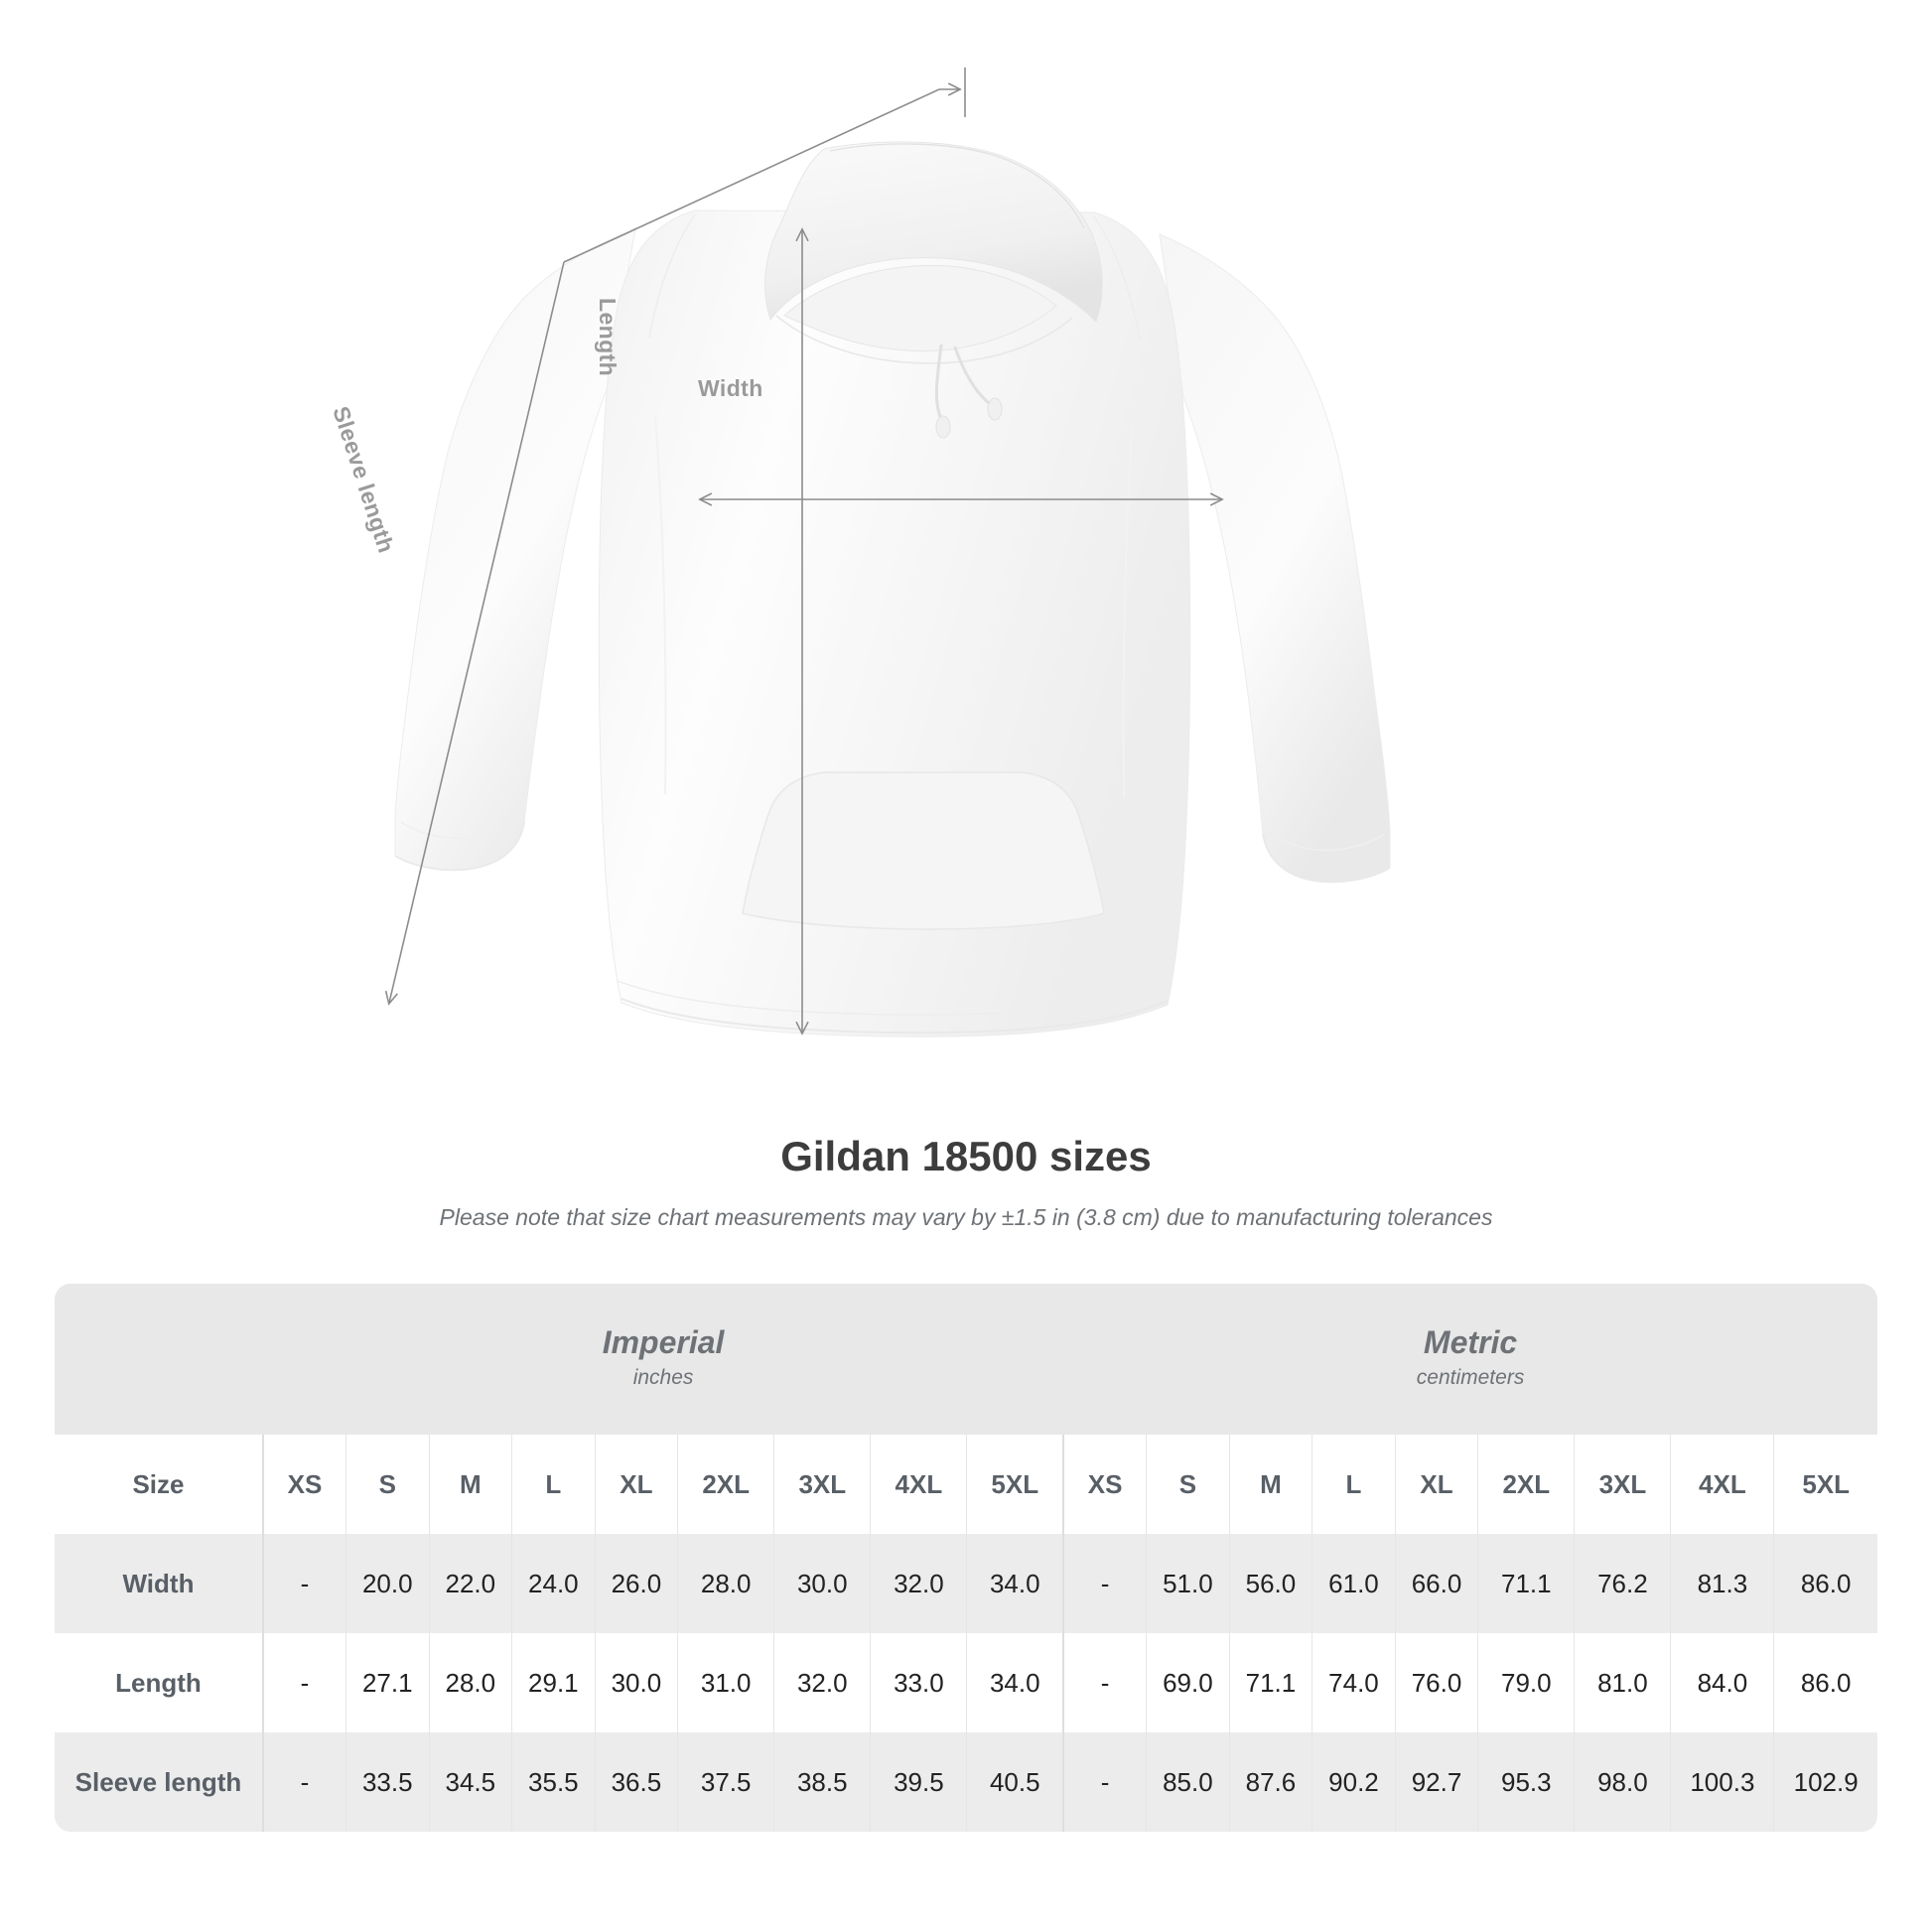 The height and width of the screenshot is (1932, 1932). What do you see at coordinates (1437, 1584) in the screenshot?
I see `cell-metric-xl: 66.0` at bounding box center [1437, 1584].